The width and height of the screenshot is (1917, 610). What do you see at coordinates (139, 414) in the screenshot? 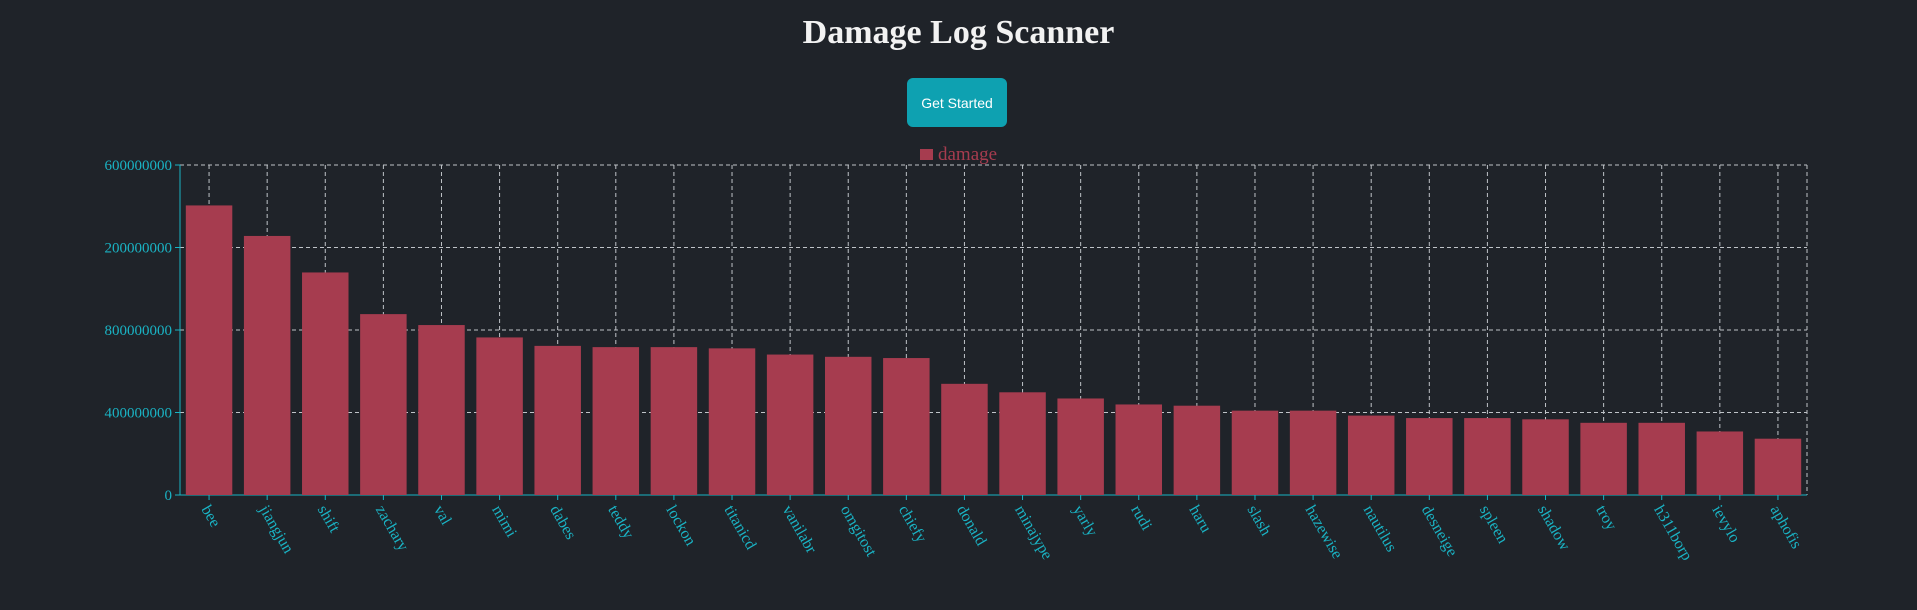
I see `y-tick-label: 400000000` at bounding box center [139, 414].